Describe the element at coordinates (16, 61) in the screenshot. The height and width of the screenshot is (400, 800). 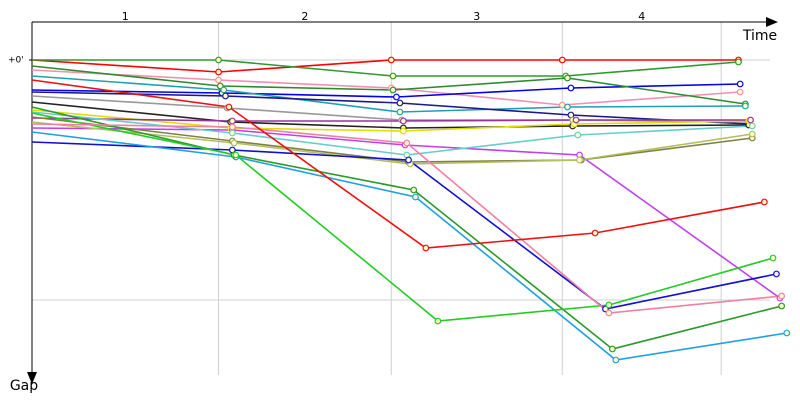
I see `y-tick-label: +0'` at that location.